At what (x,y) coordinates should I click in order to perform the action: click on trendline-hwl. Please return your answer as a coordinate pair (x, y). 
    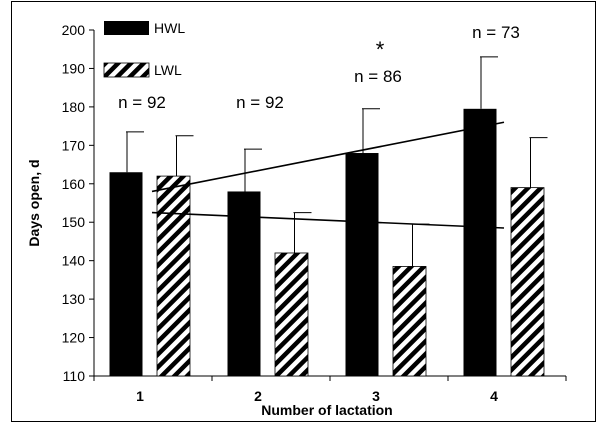
    Looking at the image, I should click on (328, 157).